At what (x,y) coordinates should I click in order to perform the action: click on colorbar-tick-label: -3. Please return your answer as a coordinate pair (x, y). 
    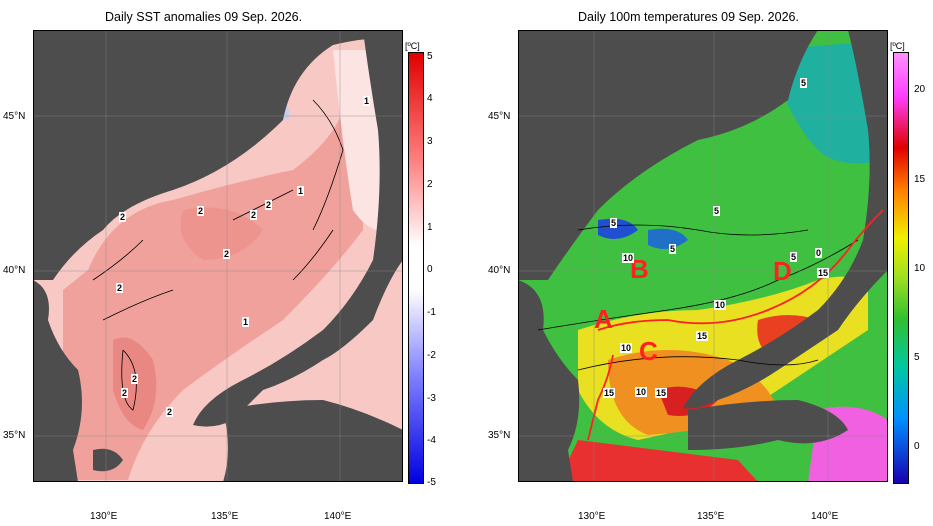
    Looking at the image, I should click on (431, 398).